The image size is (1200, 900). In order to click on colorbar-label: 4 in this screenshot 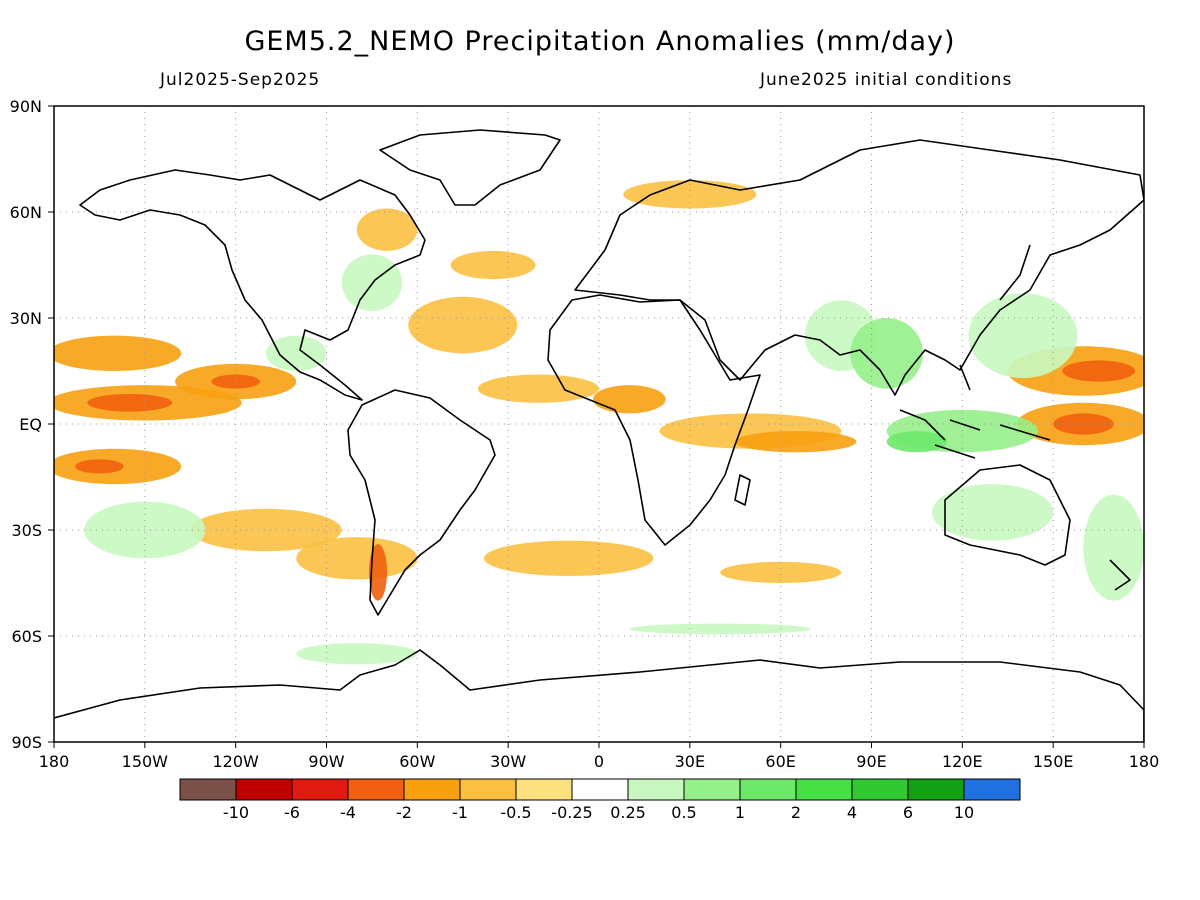, I will do `click(852, 812)`.